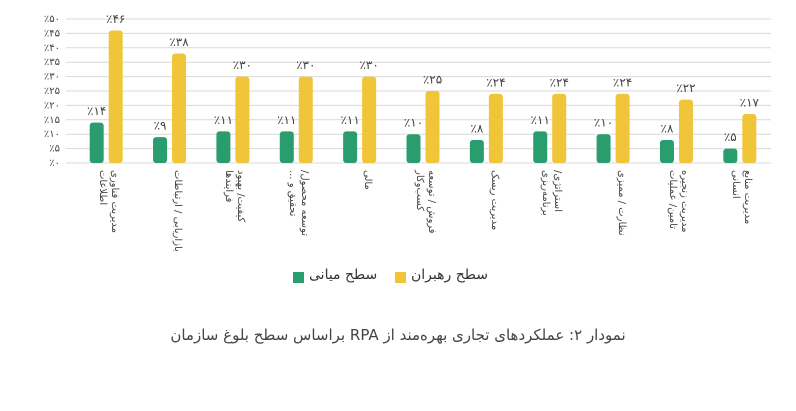 Image resolution: width=796 pixels, height=411 pixels. I want to click on y-tick-label: ٪۴۵, so click(52, 33).